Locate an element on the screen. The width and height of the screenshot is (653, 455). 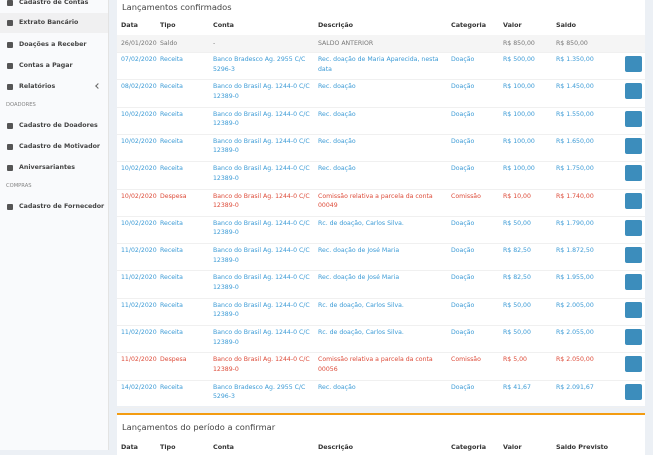
table-cell: 08/02/2020 is located at coordinates (139, 87).